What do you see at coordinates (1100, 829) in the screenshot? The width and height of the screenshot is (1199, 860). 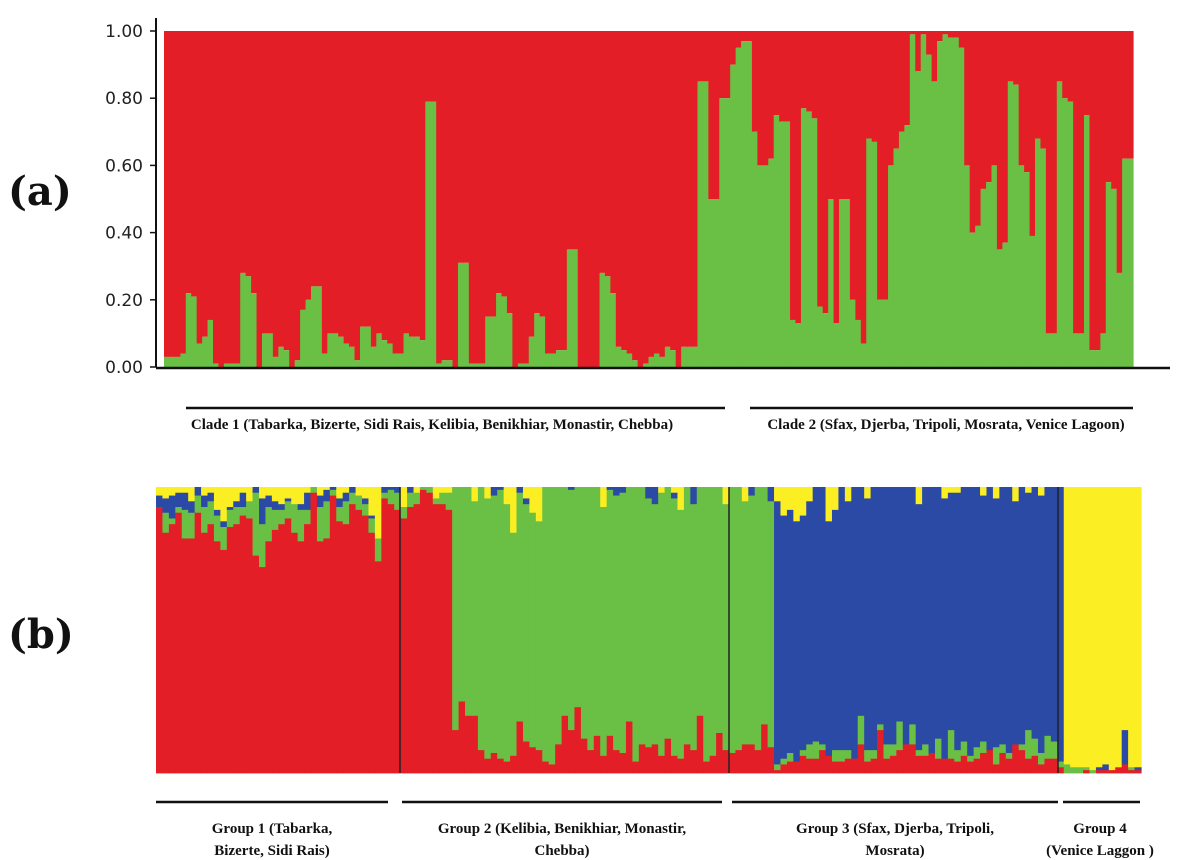 I see `group-label: Group 4` at bounding box center [1100, 829].